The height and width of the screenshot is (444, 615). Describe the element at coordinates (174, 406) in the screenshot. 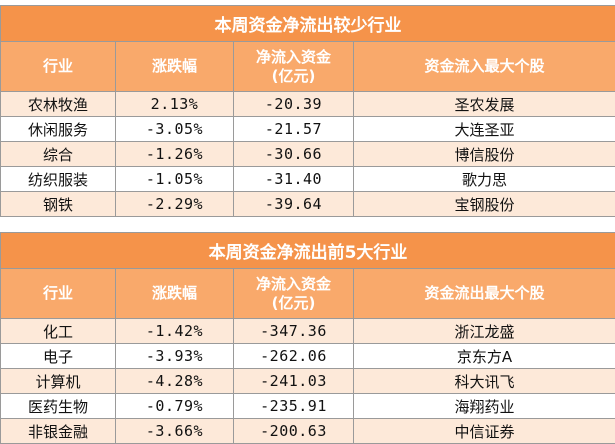

I see `change-cell: -0.79%` at that location.